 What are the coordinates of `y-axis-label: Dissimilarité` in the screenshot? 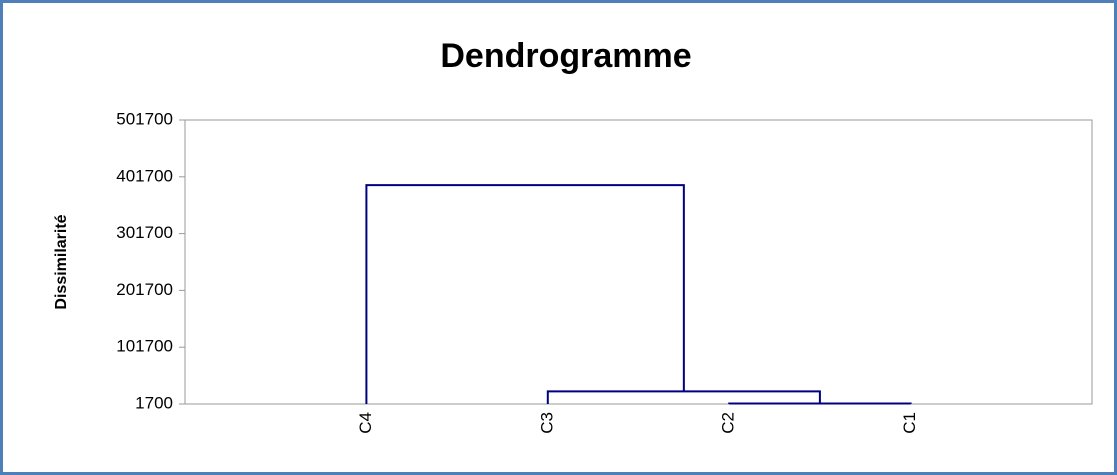 It's located at (61, 261).